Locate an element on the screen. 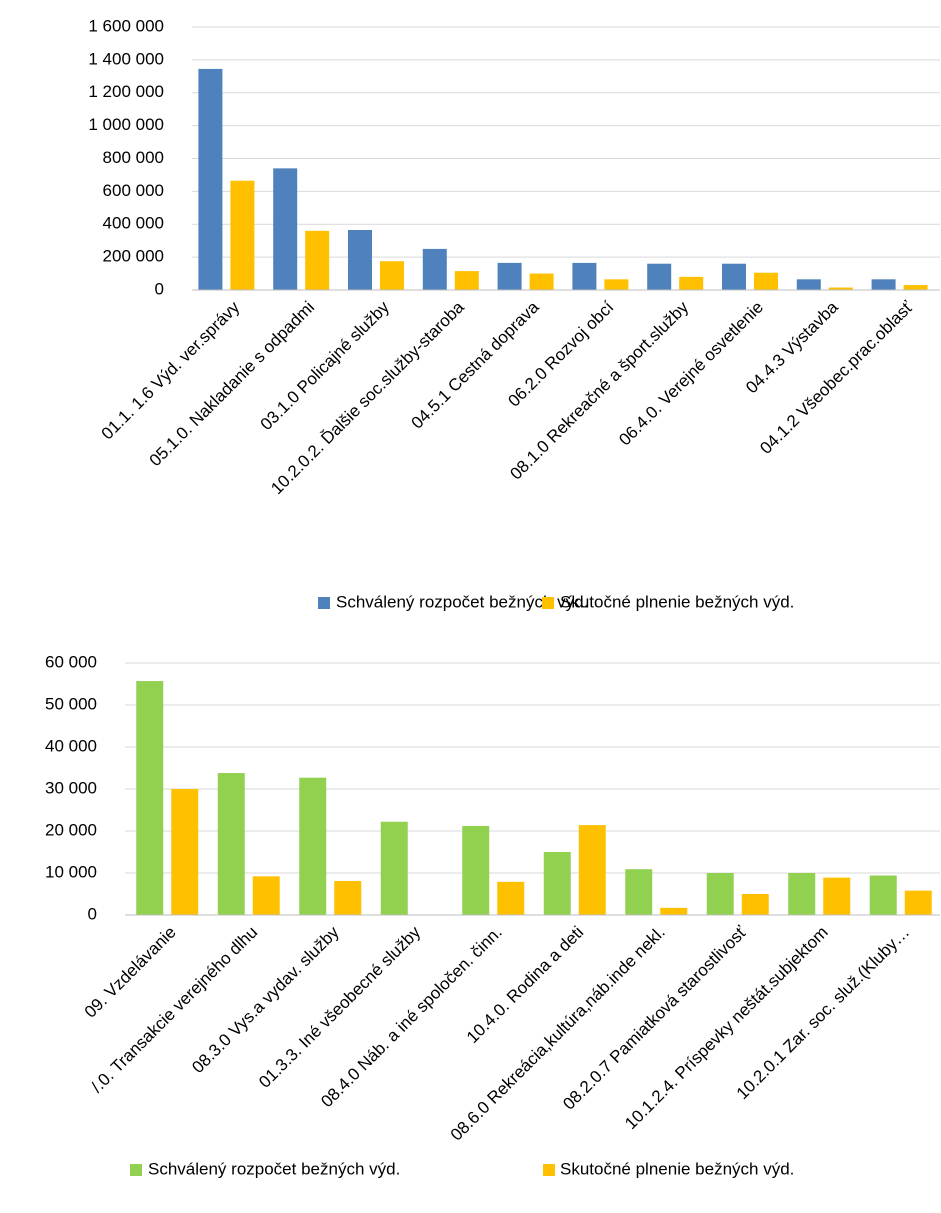  y-tick-label: 800 000 is located at coordinates (133, 157).